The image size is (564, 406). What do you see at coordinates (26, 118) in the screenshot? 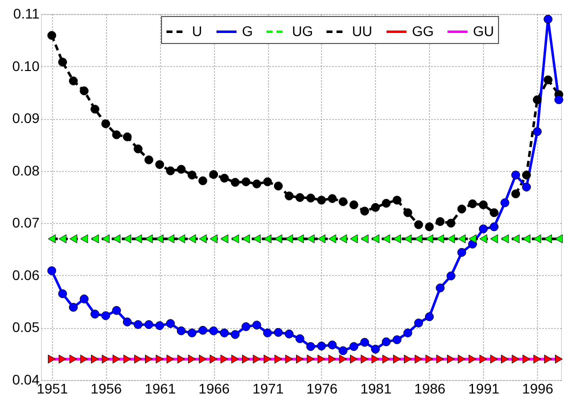
I see `y-tick-label: 0.09` at bounding box center [26, 118].